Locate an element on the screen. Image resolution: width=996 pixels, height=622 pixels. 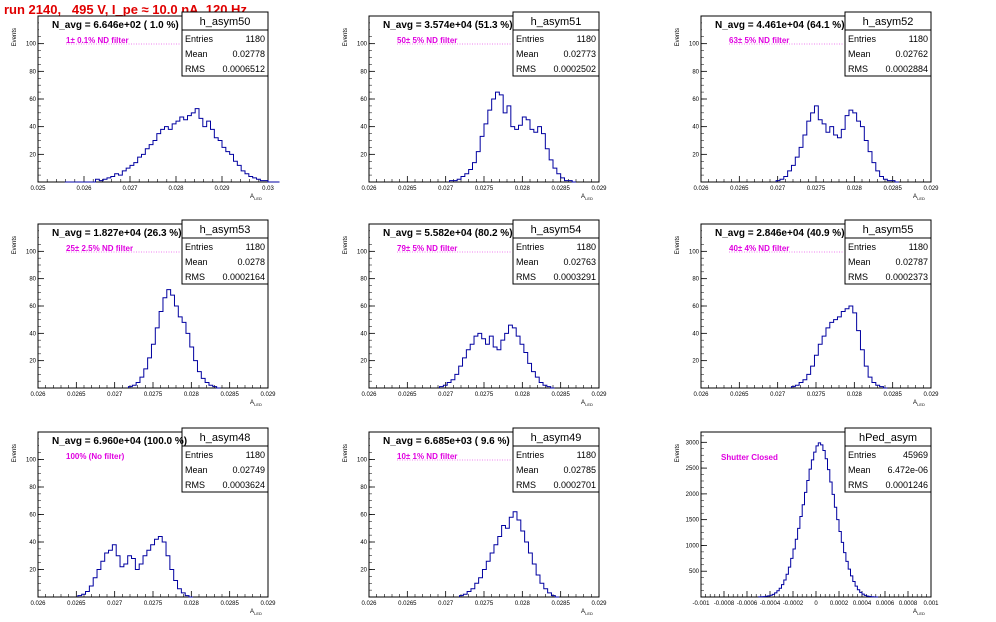
y-tick-label: 500 is located at coordinates (694, 572).